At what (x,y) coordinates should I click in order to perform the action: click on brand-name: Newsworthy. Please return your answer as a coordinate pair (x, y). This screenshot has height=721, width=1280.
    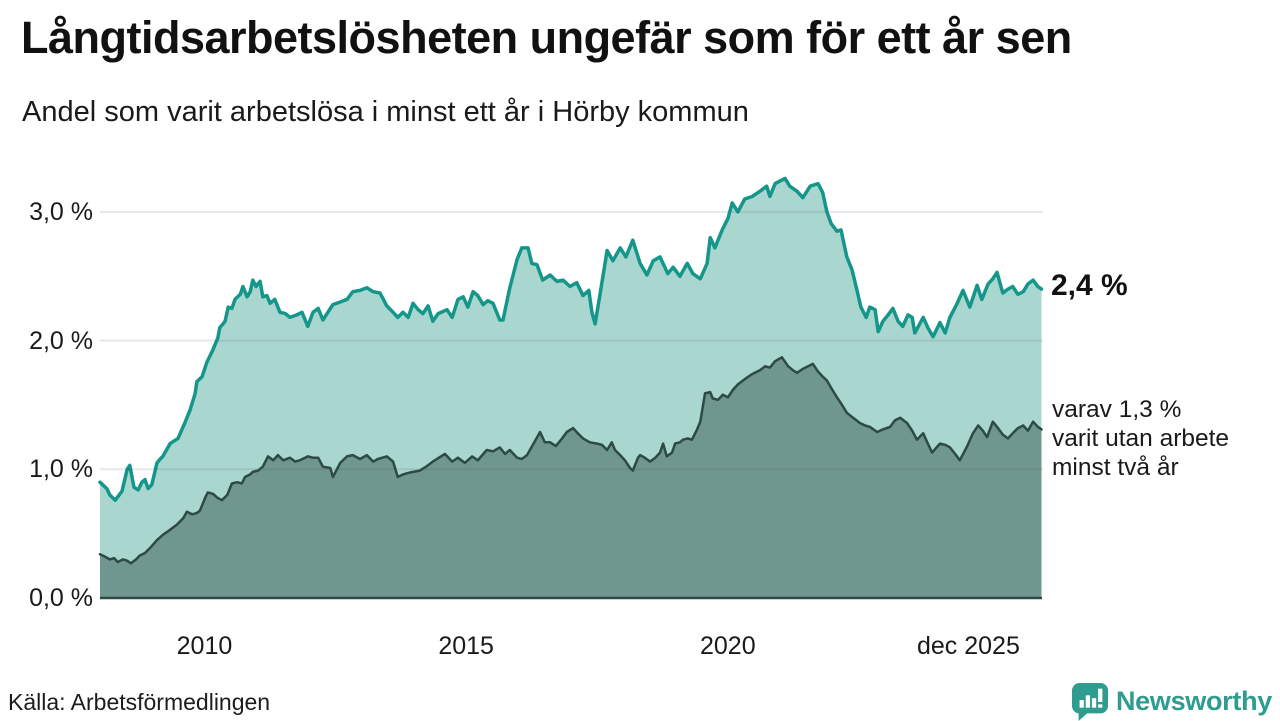
    Looking at the image, I should click on (1193, 700).